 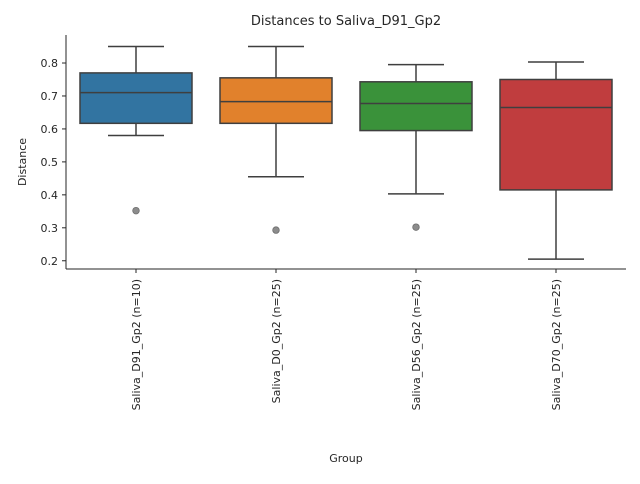 I want to click on y-tick-label: 0.6, so click(x=50, y=129).